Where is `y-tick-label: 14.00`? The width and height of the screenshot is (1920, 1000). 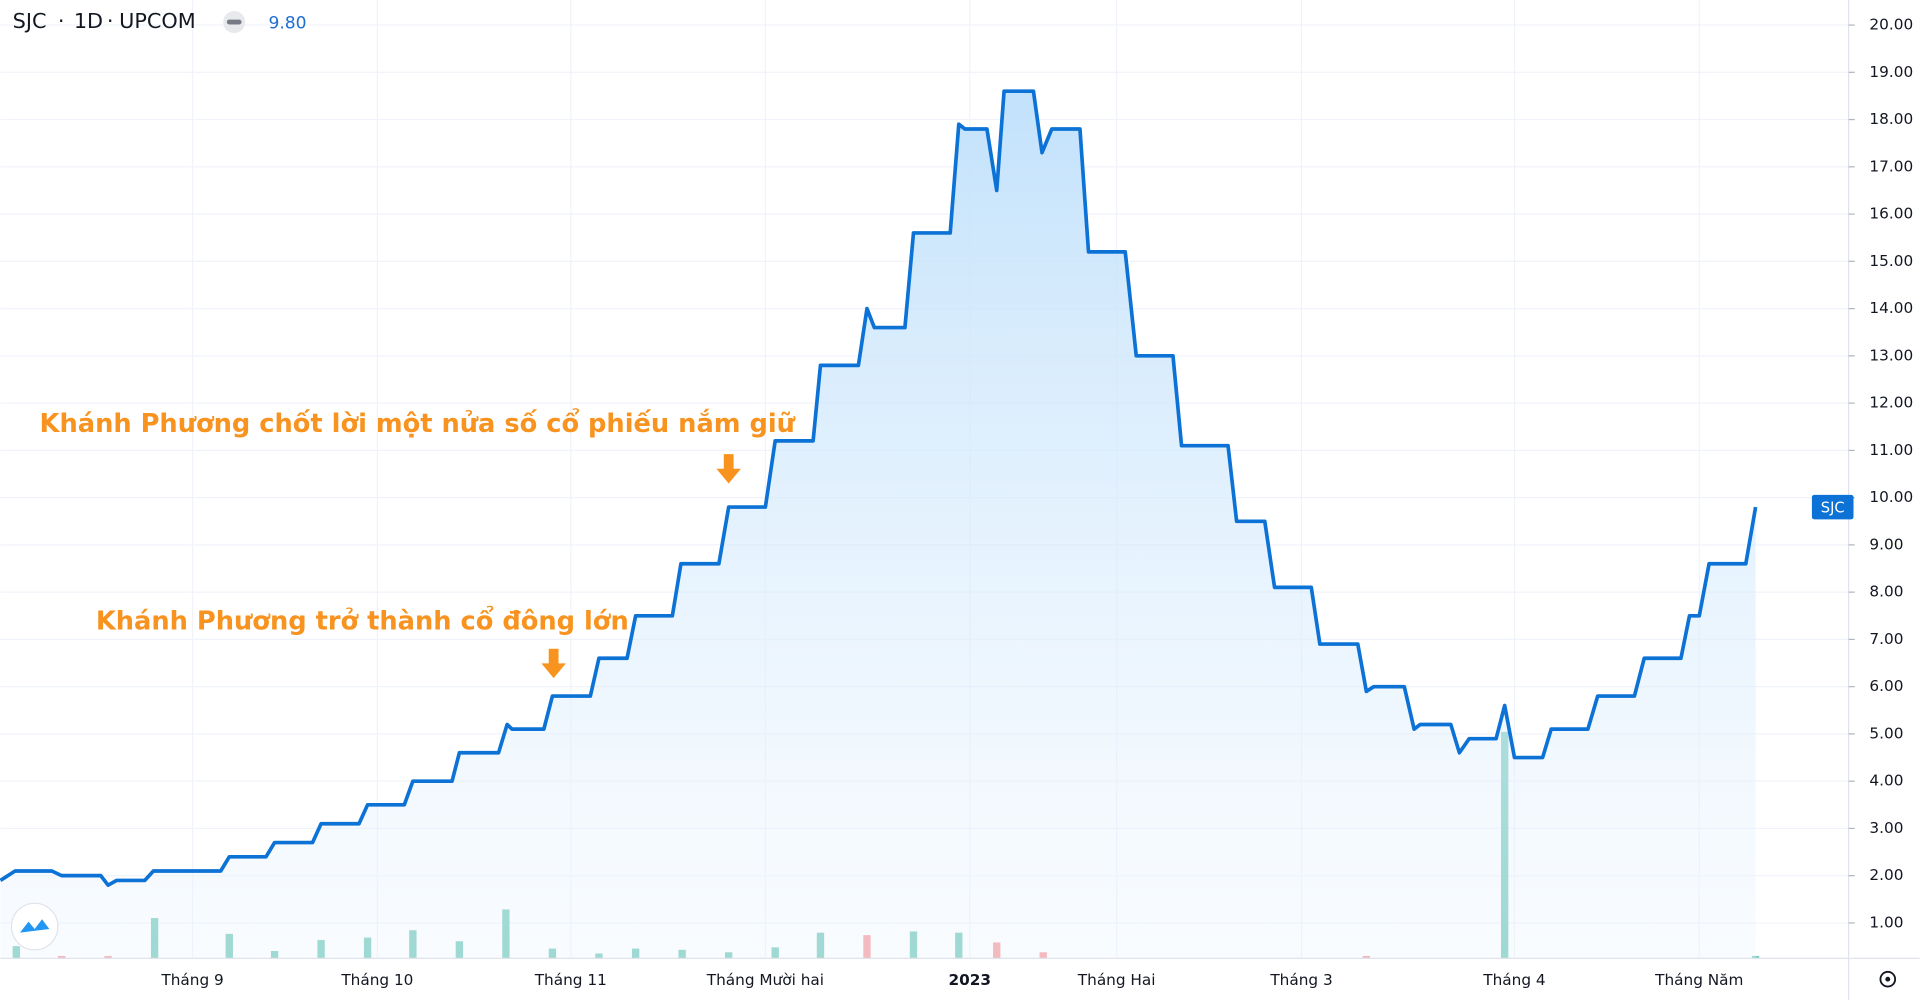 y-tick-label: 14.00 is located at coordinates (1891, 308).